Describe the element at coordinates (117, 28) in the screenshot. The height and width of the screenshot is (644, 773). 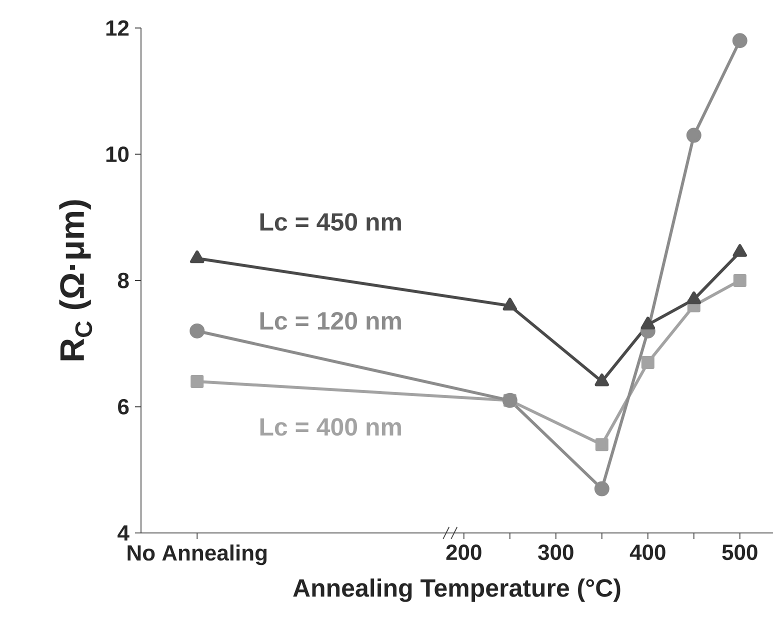
I see `y-tick-label: 12` at that location.